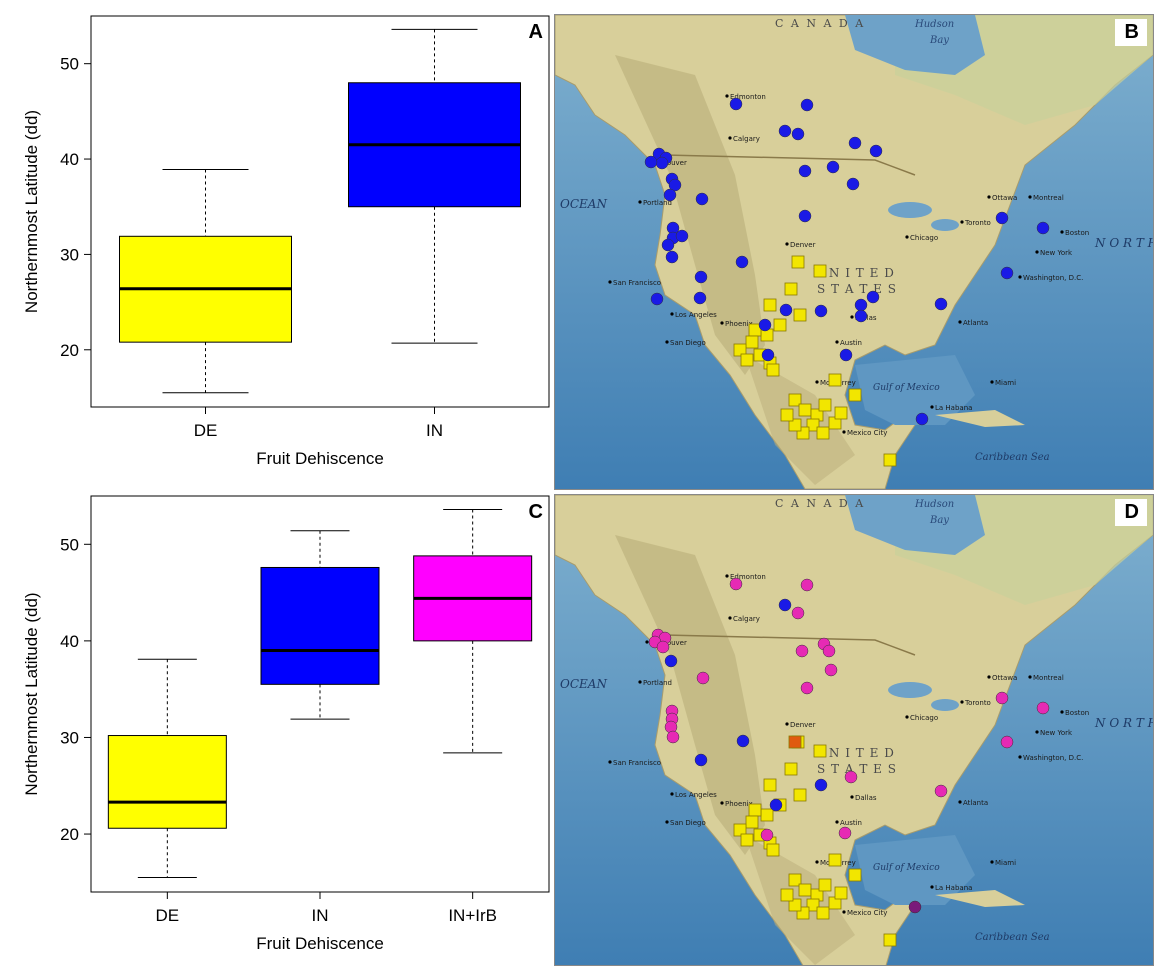 This screenshot has width=1155, height=968. I want to click on great-lakes-east, so click(945, 705).